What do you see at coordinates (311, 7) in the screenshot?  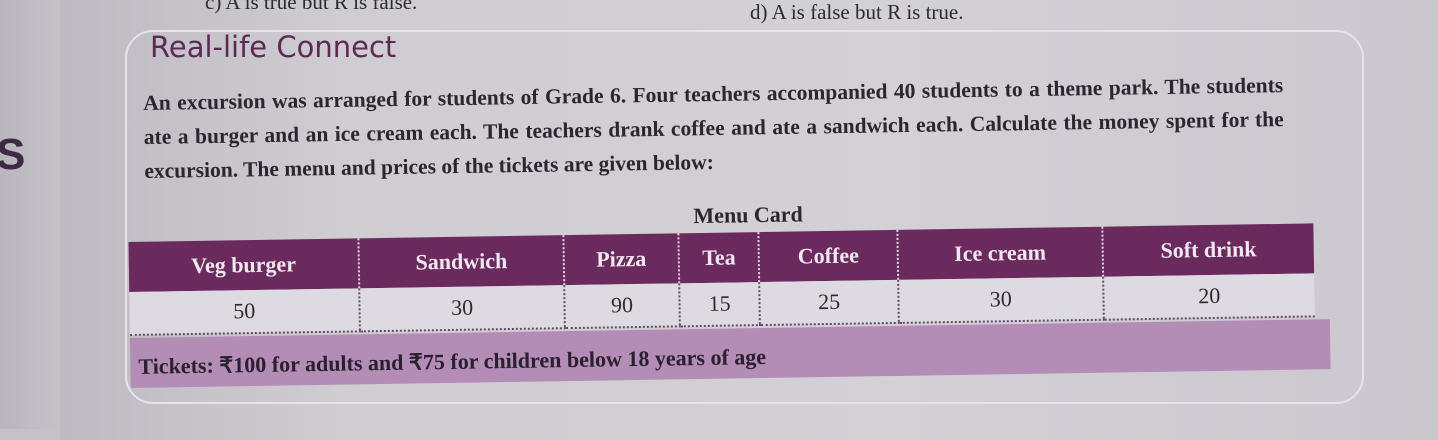 I see `option-c: c) A is true but R is false.` at bounding box center [311, 7].